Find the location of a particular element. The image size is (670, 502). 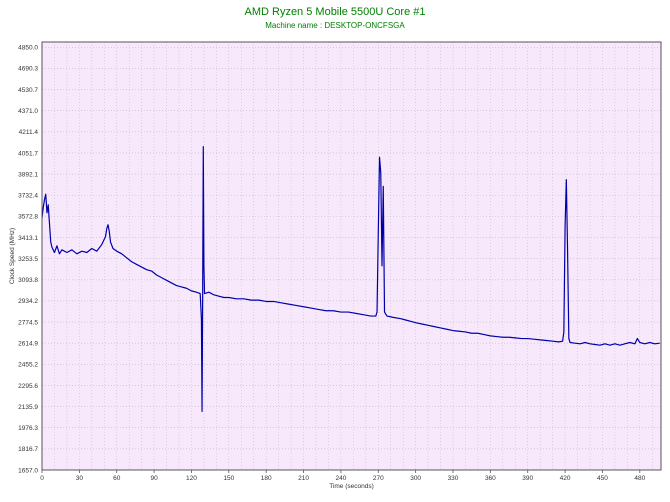

x-tick-label: 420 is located at coordinates (565, 478).